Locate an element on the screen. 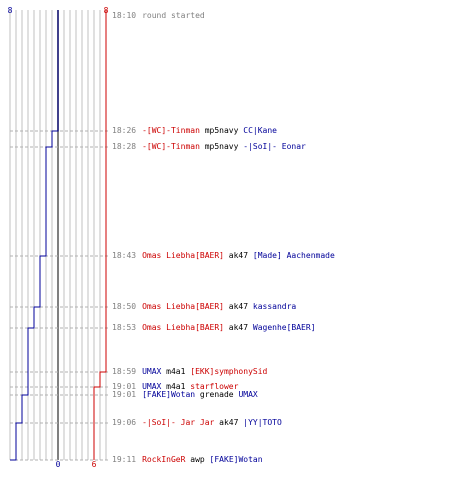  round-start-row: 18:10 round started is located at coordinates (158, 16).